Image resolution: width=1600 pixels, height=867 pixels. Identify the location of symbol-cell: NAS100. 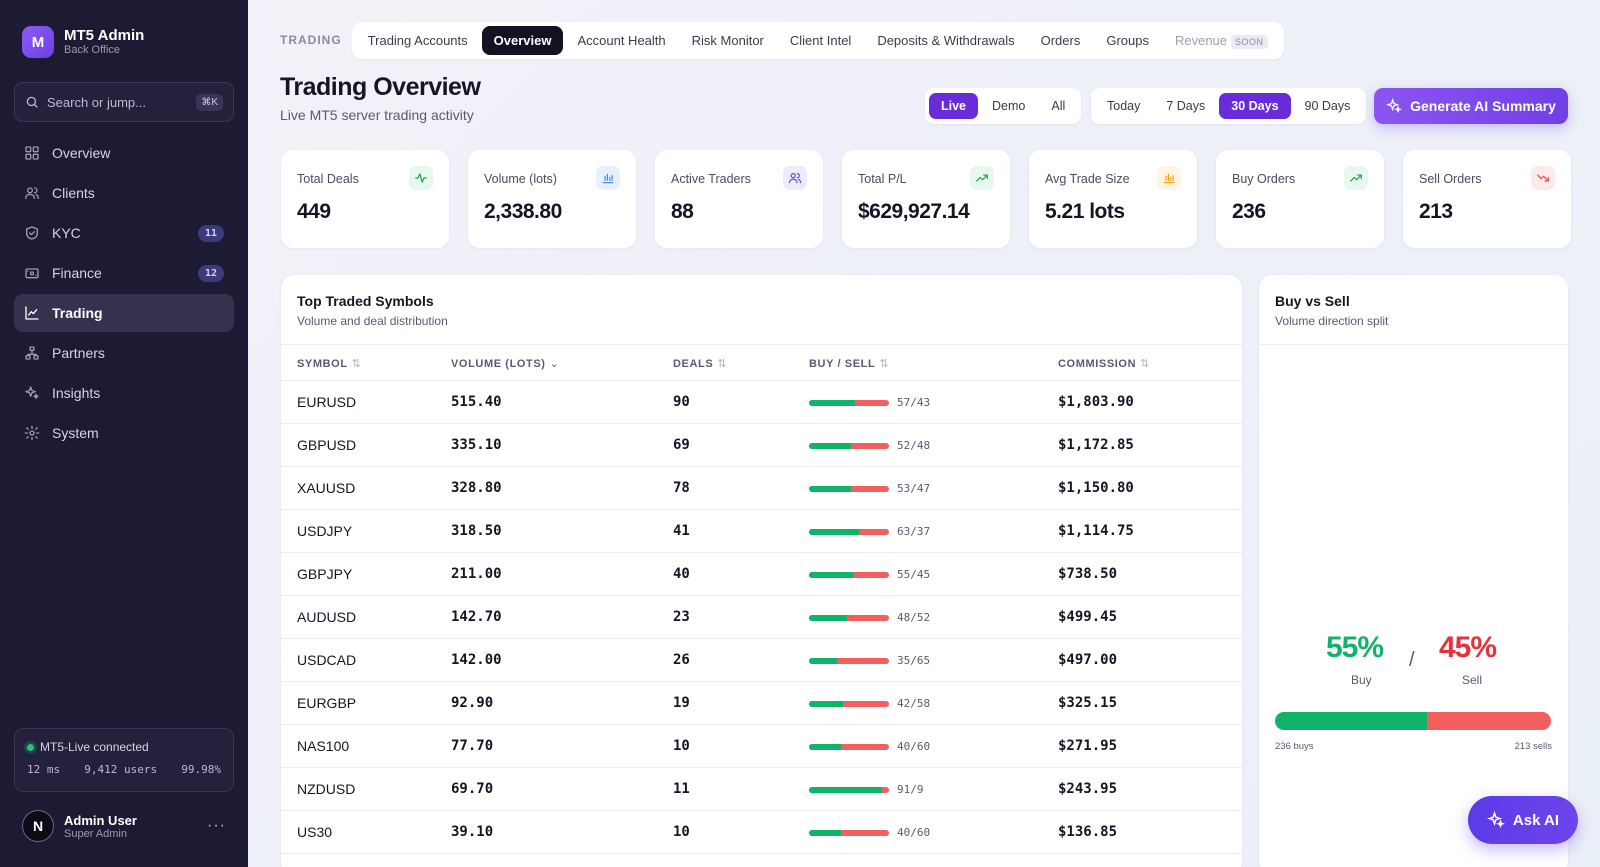
(323, 746).